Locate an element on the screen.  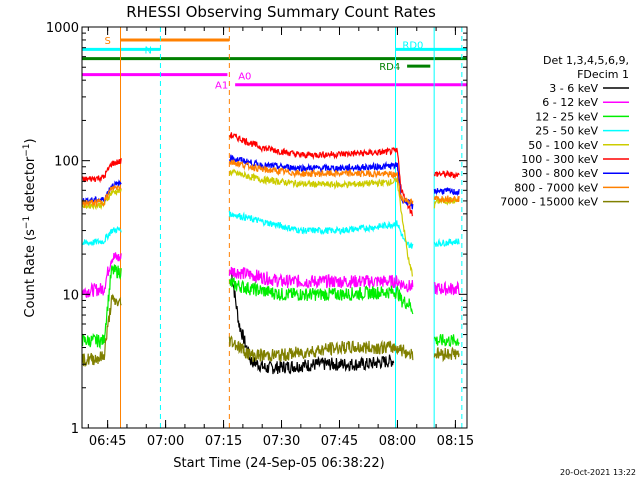
y-axis-label-main: Count Rate (s is located at coordinates (30, 273).